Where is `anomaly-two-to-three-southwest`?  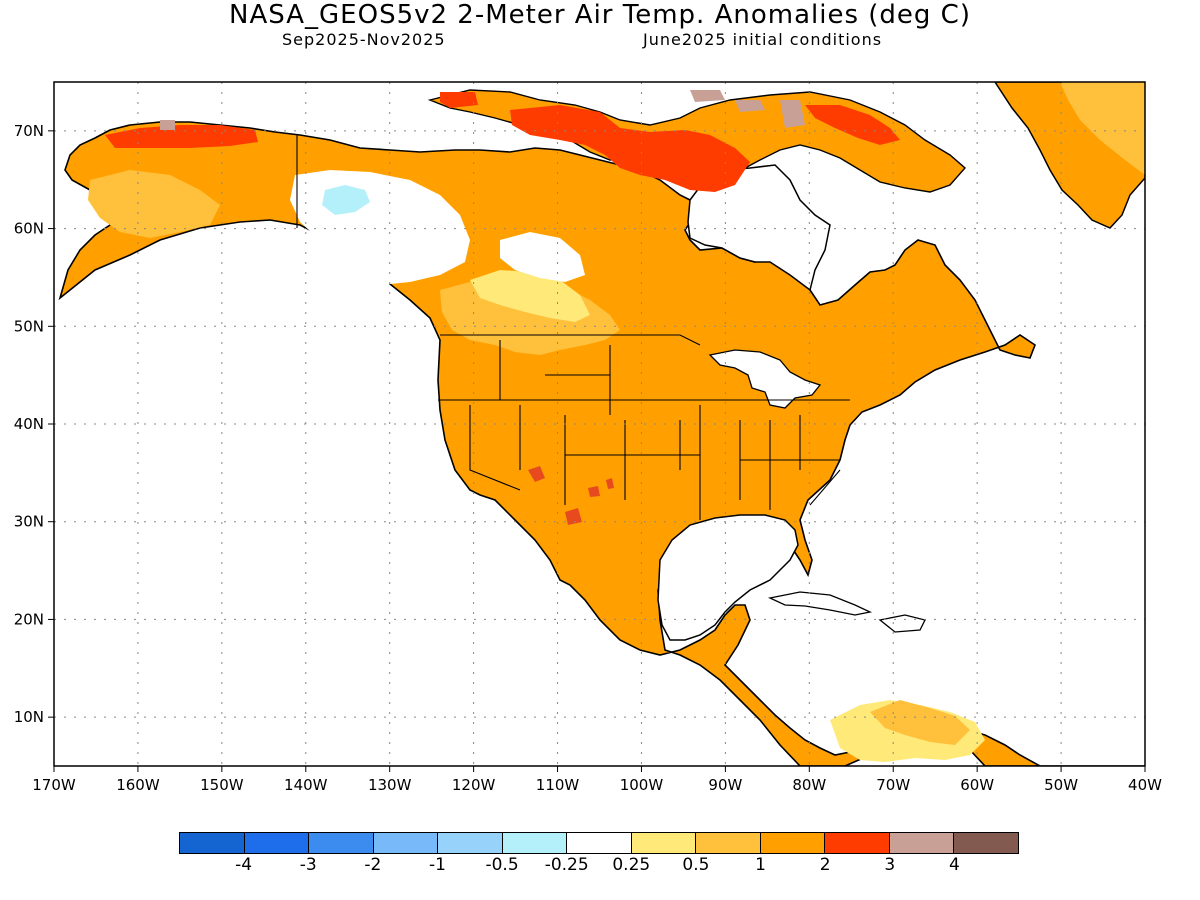
anomaly-two-to-three-southwest is located at coordinates (571, 495).